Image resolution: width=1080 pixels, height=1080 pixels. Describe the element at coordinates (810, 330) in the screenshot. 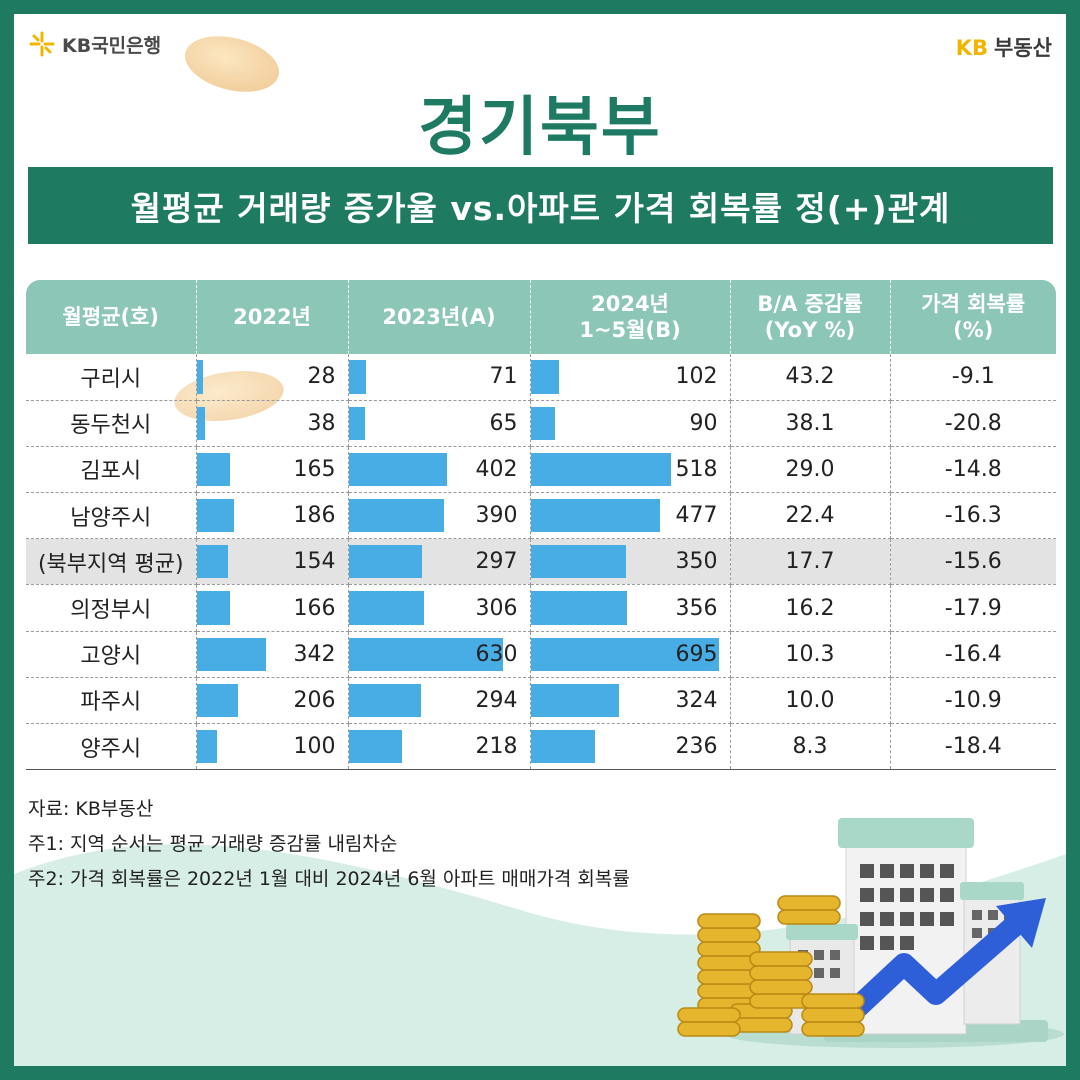

I see `column-header-line: (YoY %)` at that location.